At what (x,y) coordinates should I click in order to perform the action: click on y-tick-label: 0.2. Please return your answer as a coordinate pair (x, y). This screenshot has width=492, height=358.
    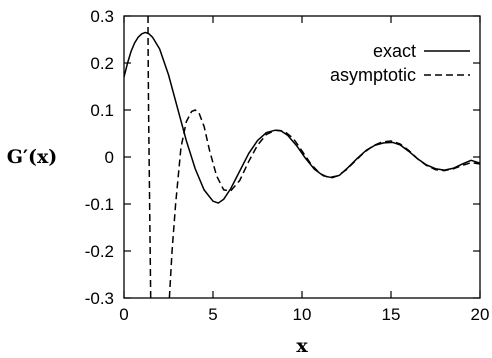
    Looking at the image, I should click on (102, 63).